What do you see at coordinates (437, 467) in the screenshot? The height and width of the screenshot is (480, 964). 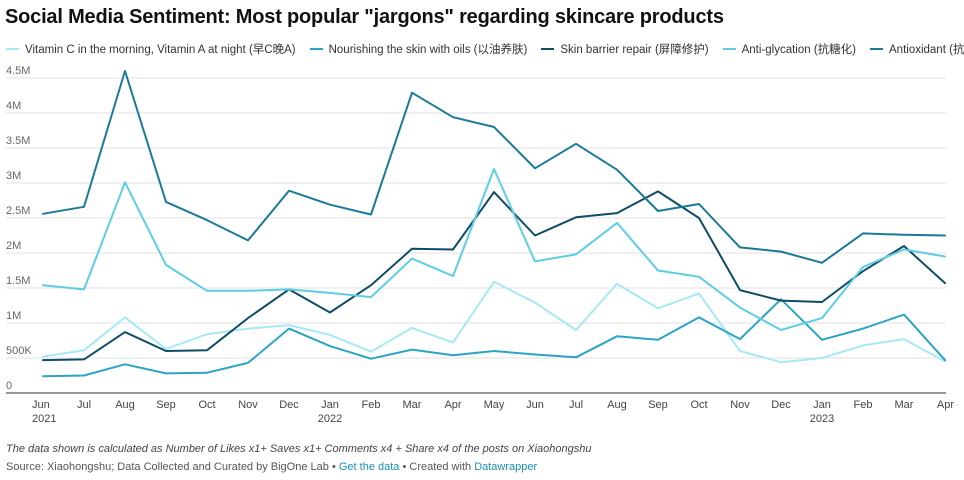 I see `created-with-text: • Created with` at bounding box center [437, 467].